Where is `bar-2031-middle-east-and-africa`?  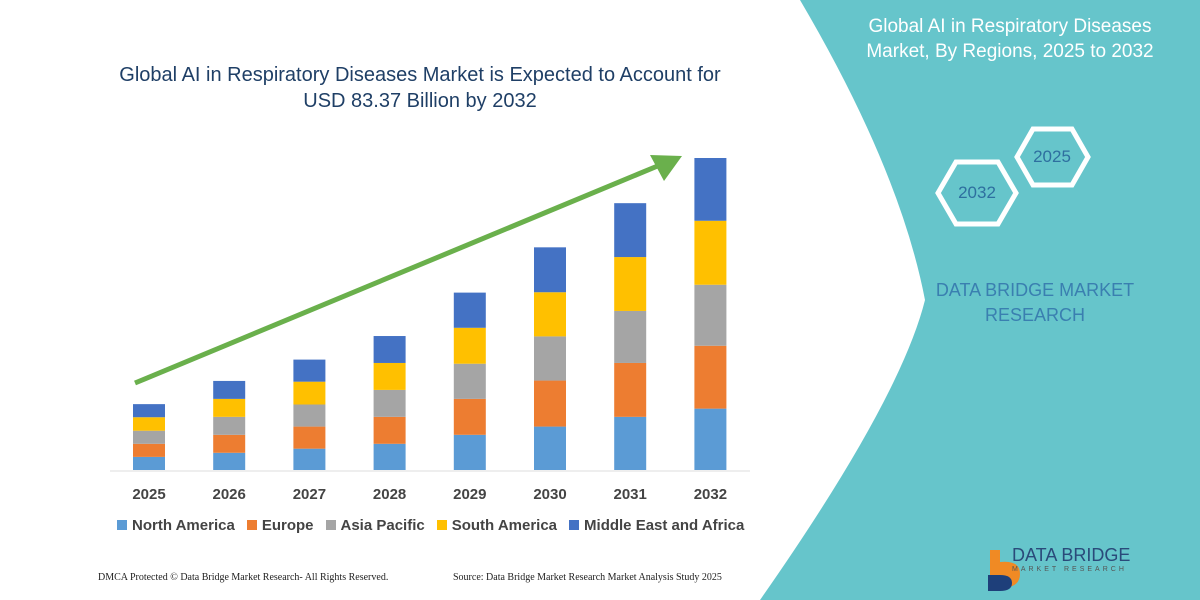 bar-2031-middle-east-and-africa is located at coordinates (630, 230).